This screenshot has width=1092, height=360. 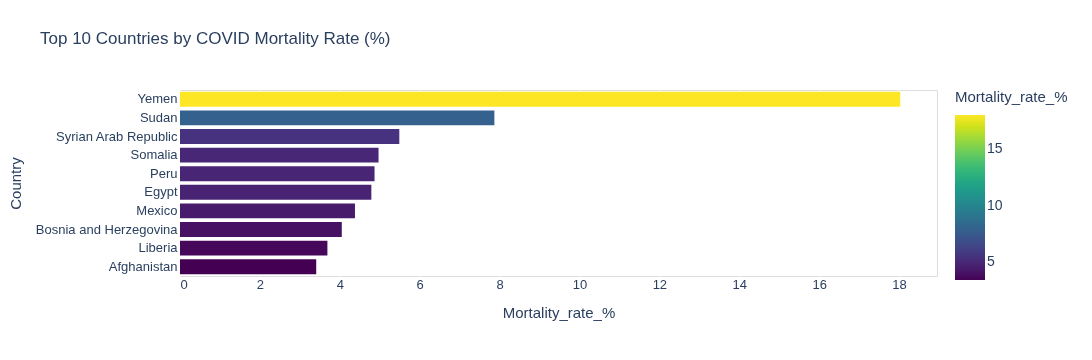 What do you see at coordinates (991, 261) in the screenshot?
I see `color-bar-label: 5` at bounding box center [991, 261].